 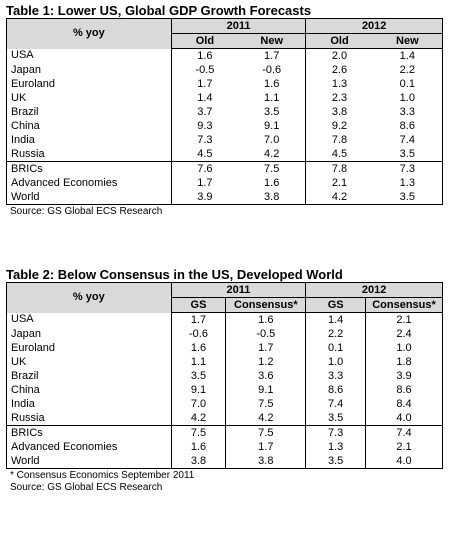 I want to click on cell-value: 9.3, so click(x=205, y=125).